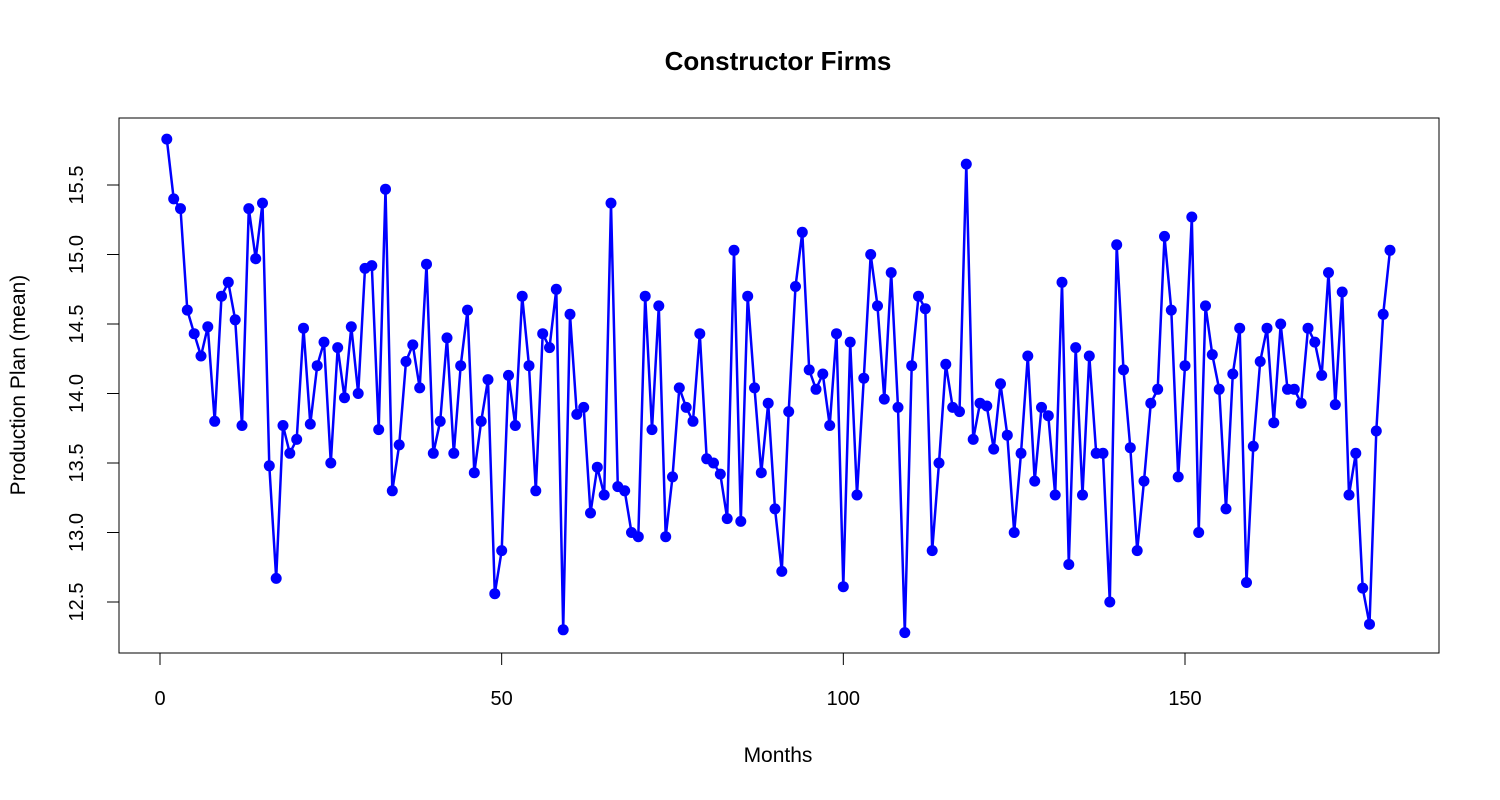 This screenshot has height=800, width=1500. Describe the element at coordinates (843, 699) in the screenshot. I see `x-tick-label: 100` at that location.